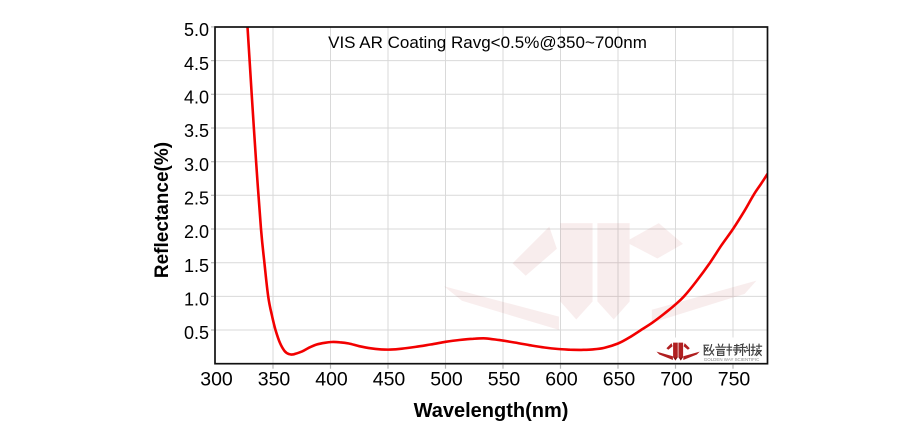 This screenshot has height=445, width=924. I want to click on svg-text: GOLDEN WAY SCIENTIFIC, so click(732, 360).